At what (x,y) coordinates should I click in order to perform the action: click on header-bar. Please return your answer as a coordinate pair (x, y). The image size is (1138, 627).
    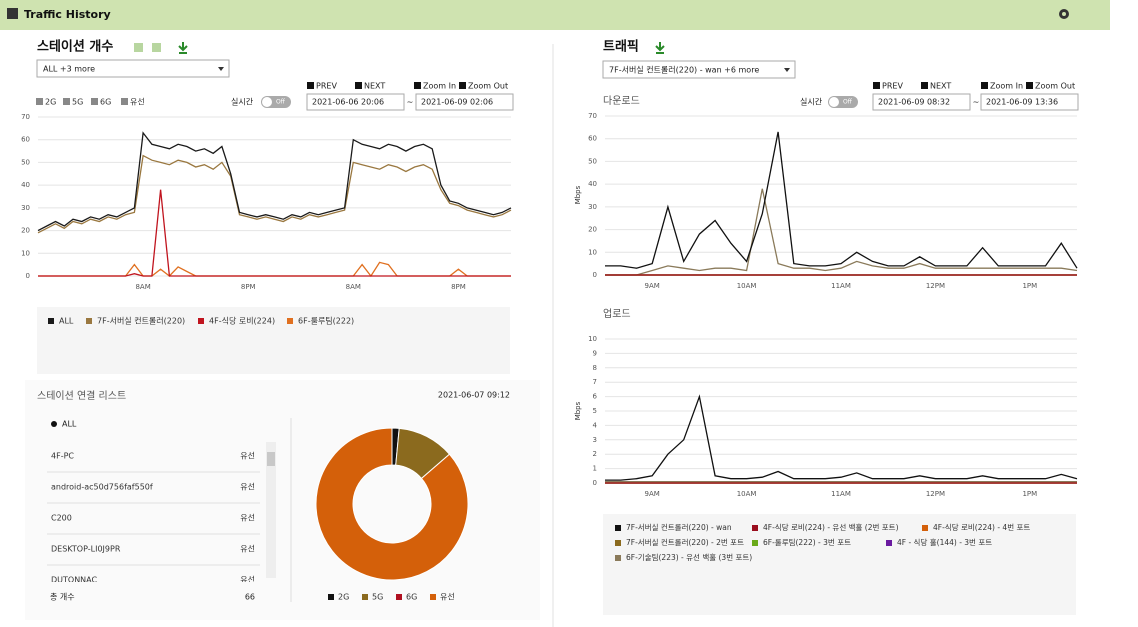
    Looking at the image, I should click on (555, 15).